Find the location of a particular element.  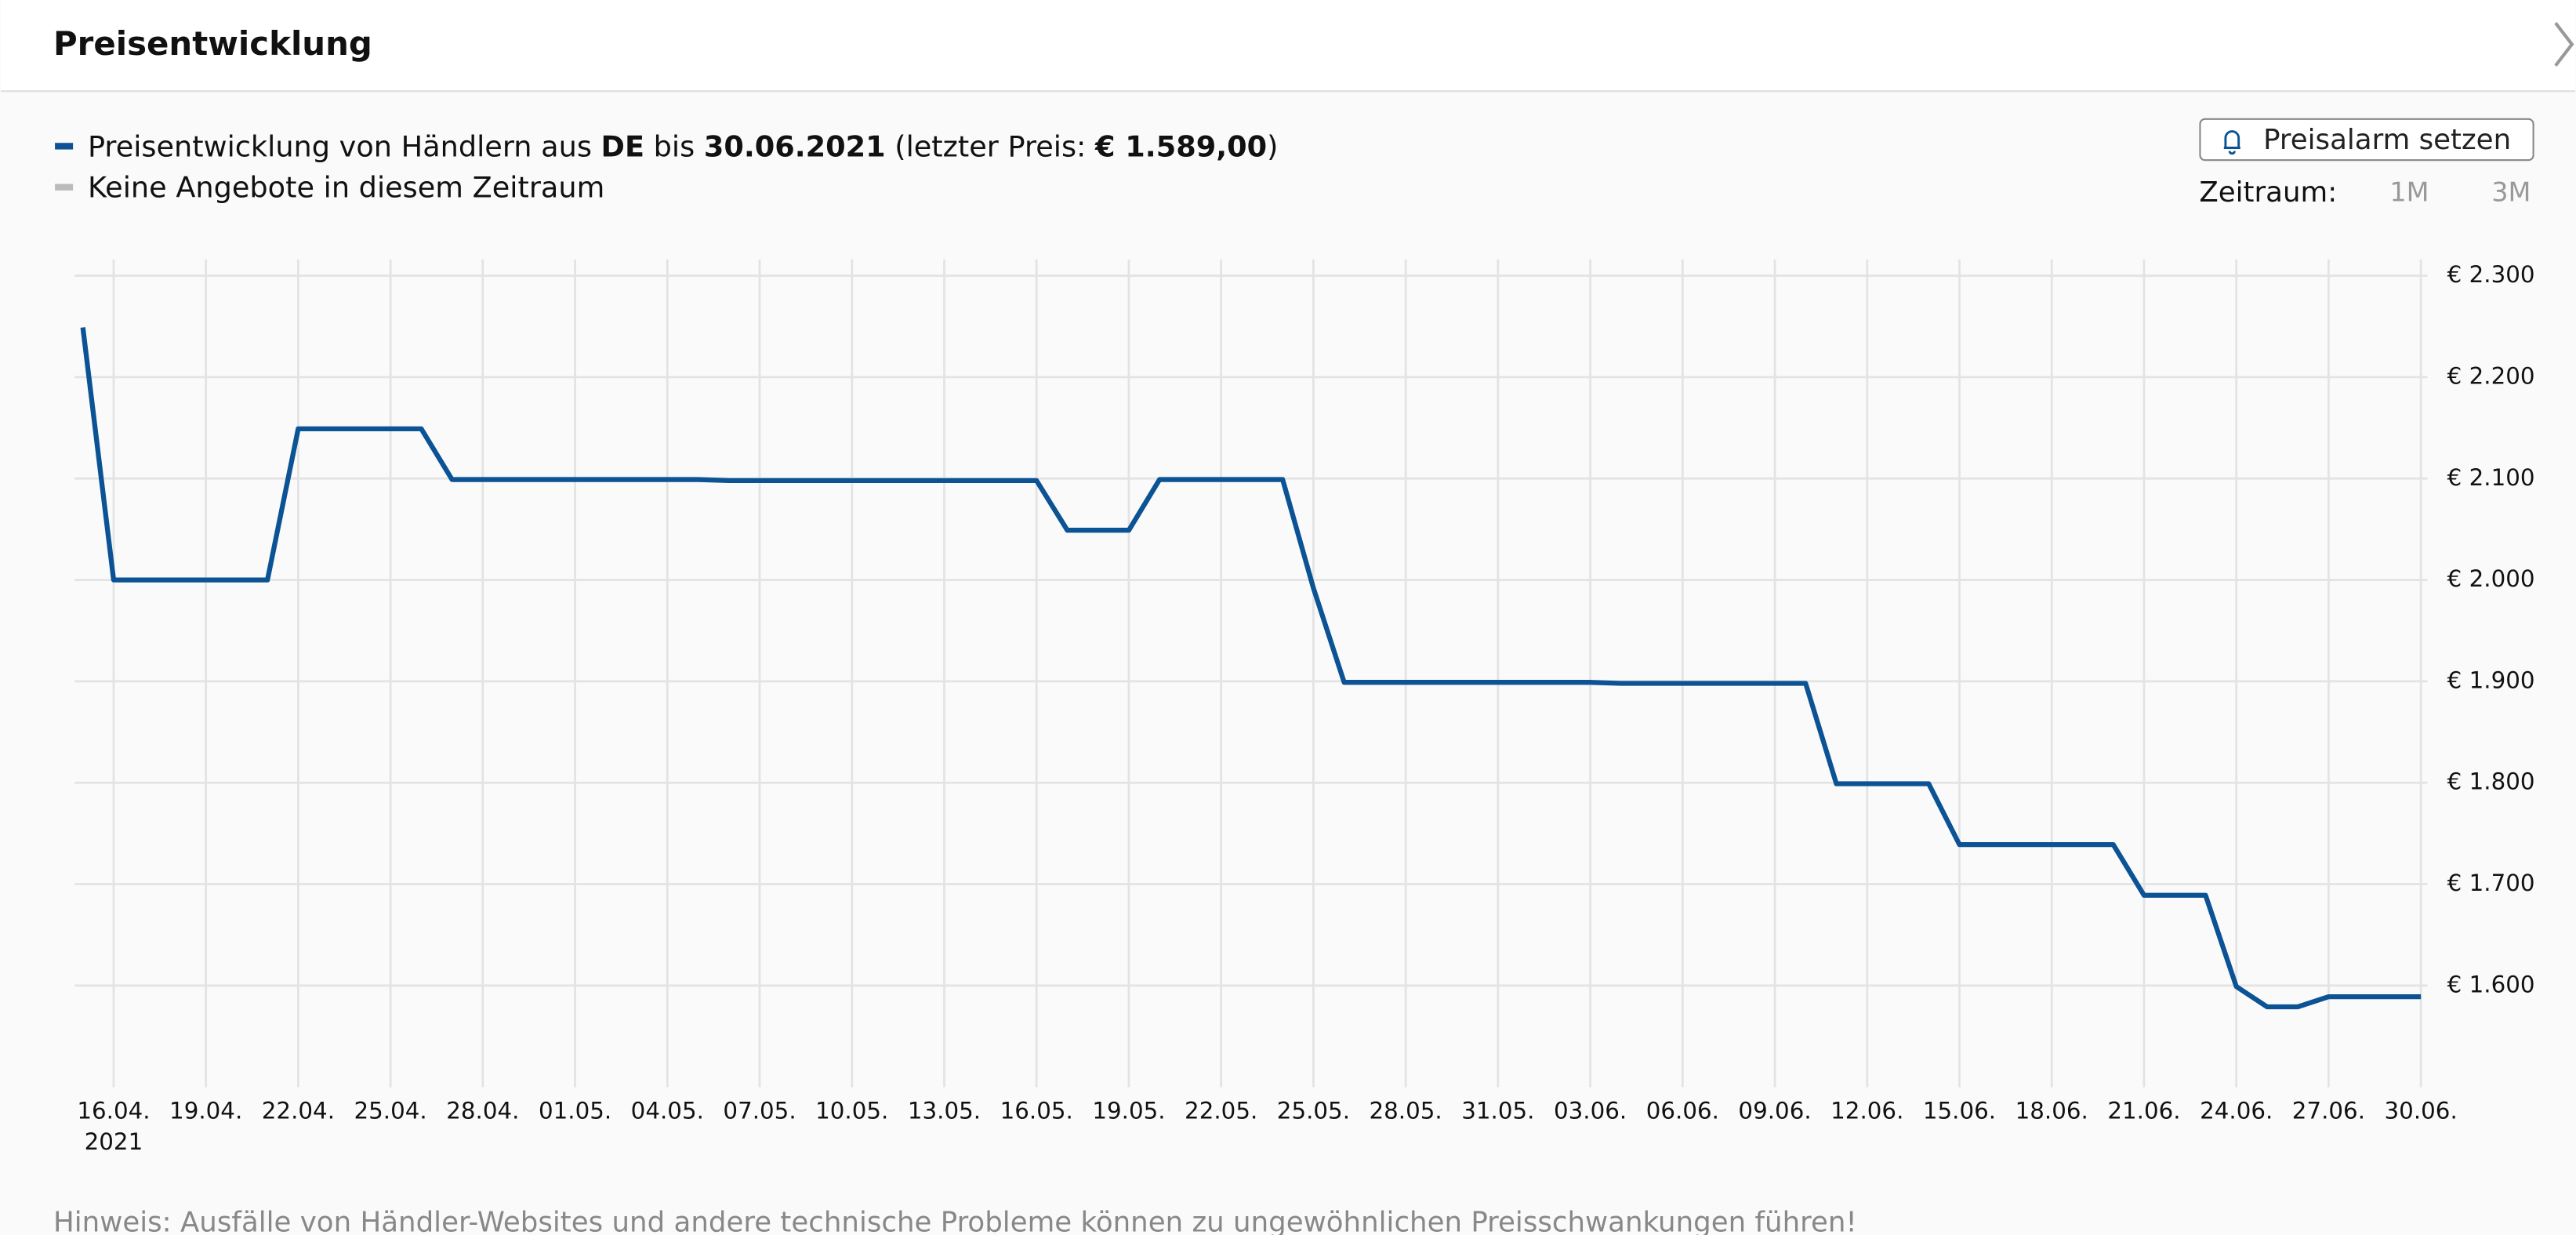

legend-text-part: Preisentwicklung von Händlern aus is located at coordinates (345, 146).